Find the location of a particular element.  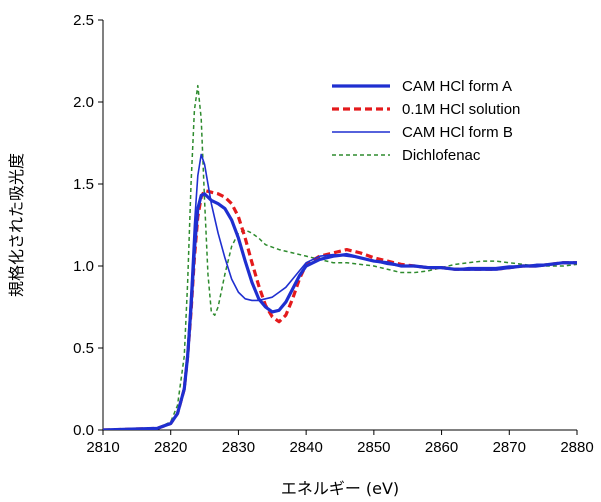

x-axis-title: エネルギー (eV) is located at coordinates (340, 488).